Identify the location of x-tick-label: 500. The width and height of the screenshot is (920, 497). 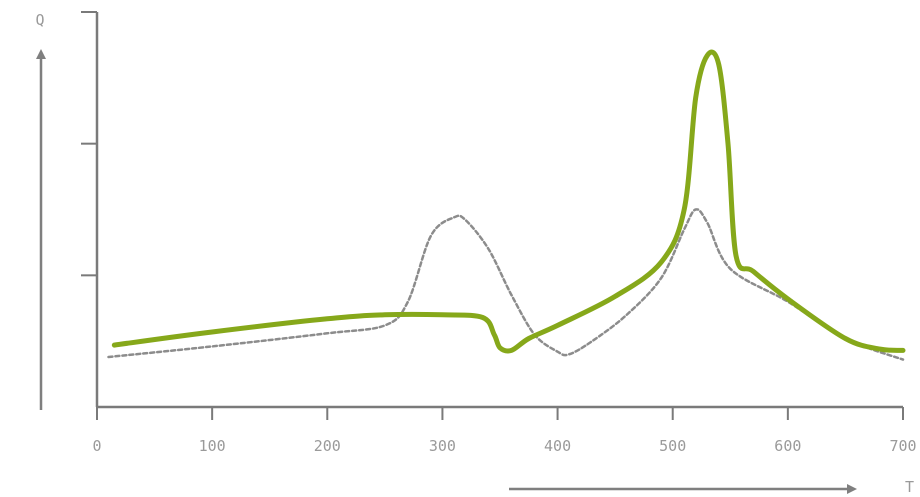
(672, 446).